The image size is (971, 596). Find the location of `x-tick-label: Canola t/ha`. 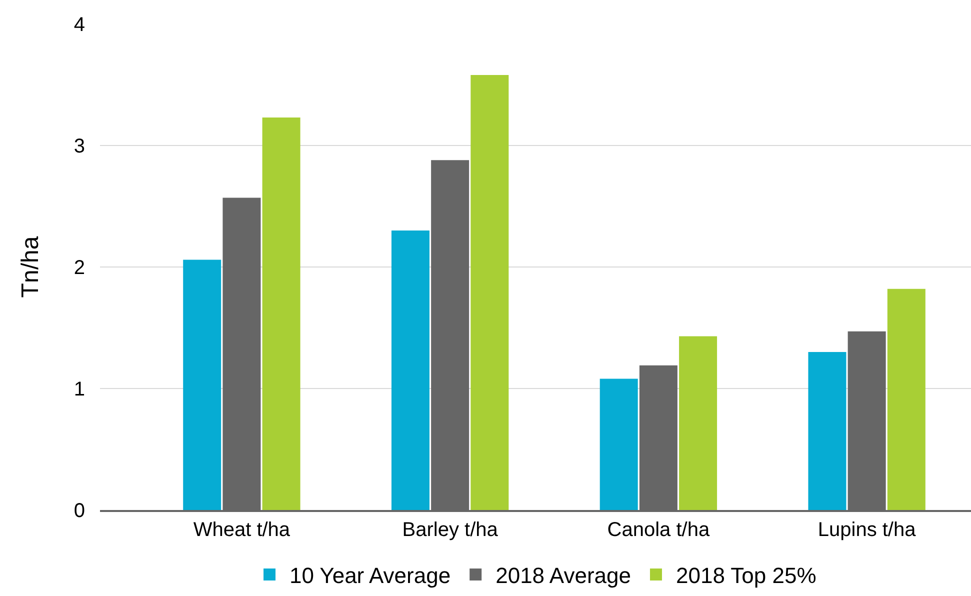

x-tick-label: Canola t/ha is located at coordinates (658, 530).